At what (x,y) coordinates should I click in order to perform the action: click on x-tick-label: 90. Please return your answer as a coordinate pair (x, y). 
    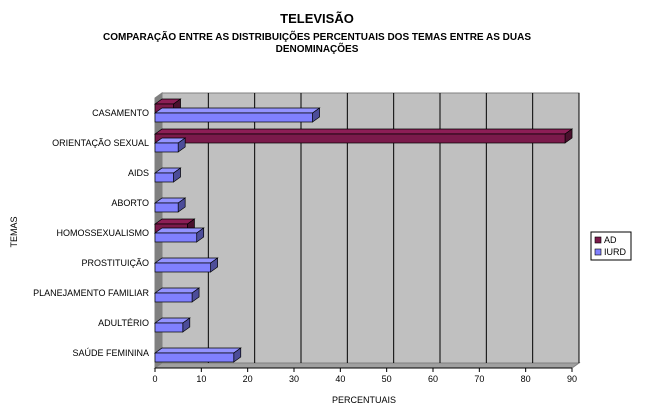
    Looking at the image, I should click on (572, 379).